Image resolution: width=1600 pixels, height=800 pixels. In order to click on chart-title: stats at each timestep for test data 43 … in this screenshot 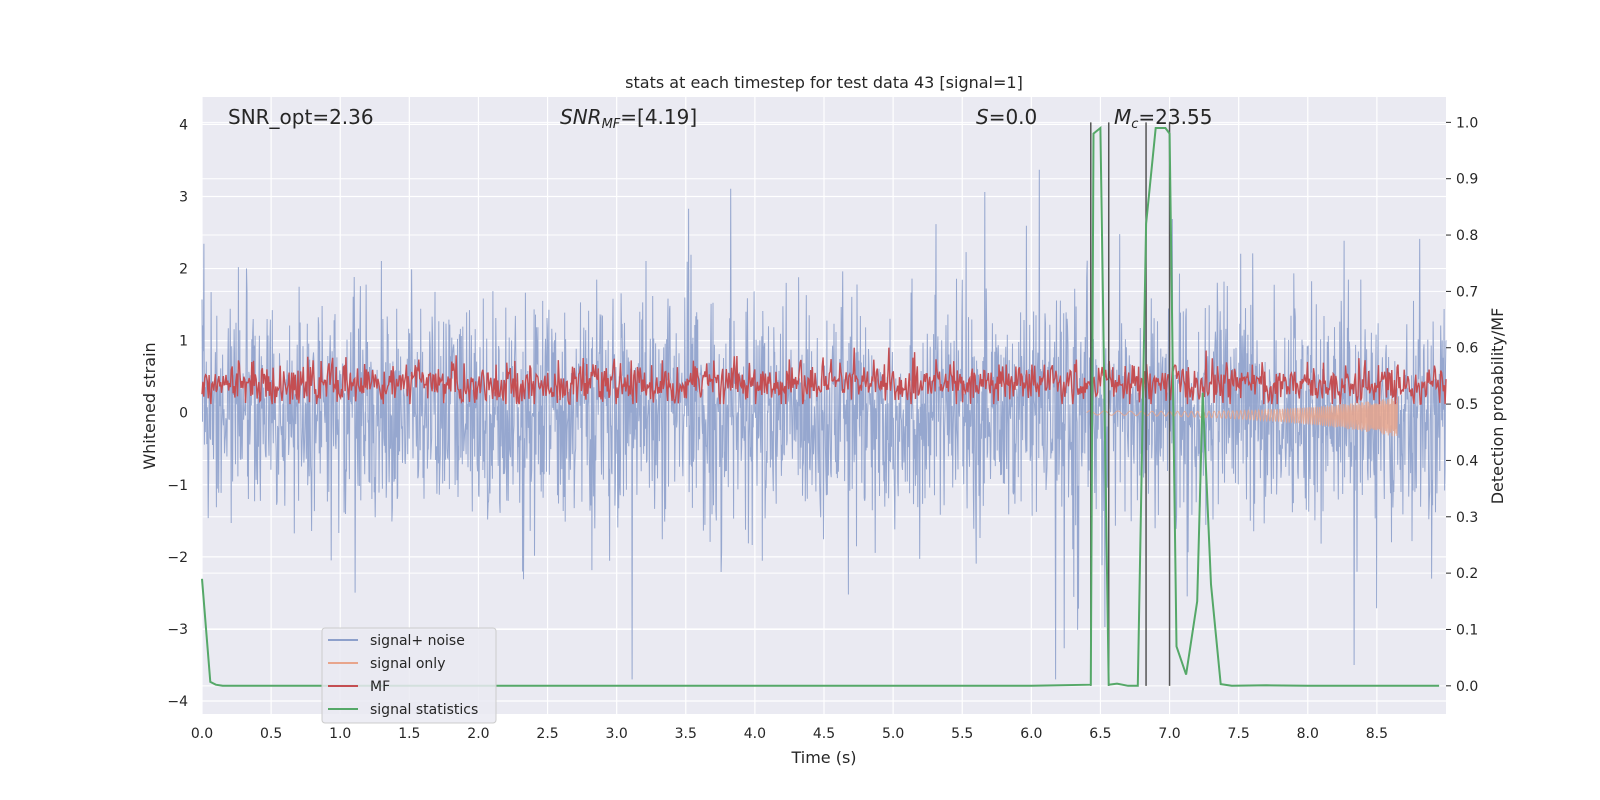, I will do `click(824, 82)`.